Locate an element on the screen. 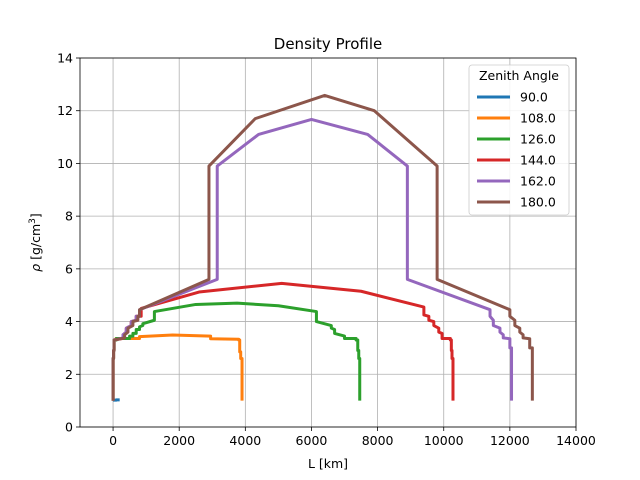 Image resolution: width=640 pixels, height=480 pixels. legend-entries: 90.0 108.0 126.0 144.0 162.0 180.0 is located at coordinates (516, 150).